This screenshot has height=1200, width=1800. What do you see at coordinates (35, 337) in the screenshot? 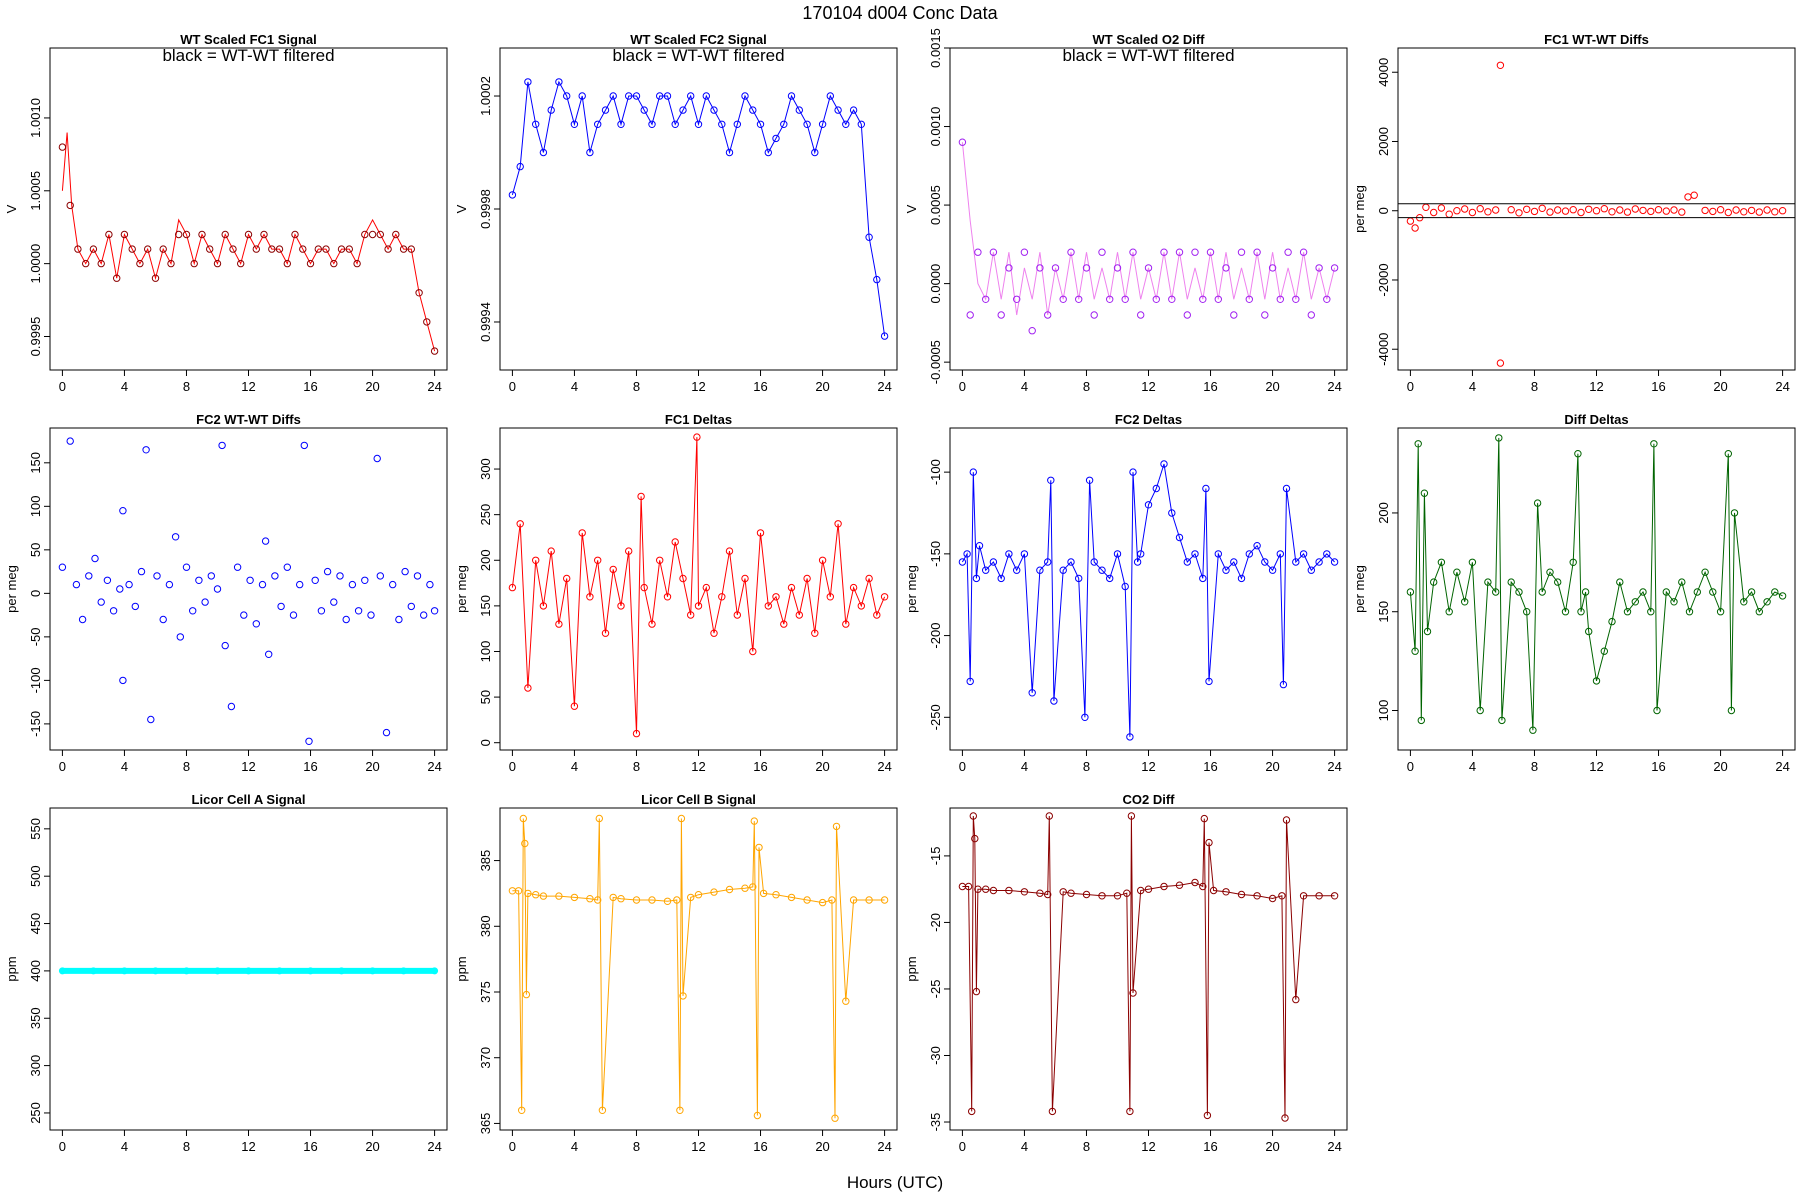
I see `y-tick-label: 0.9995` at bounding box center [35, 337].